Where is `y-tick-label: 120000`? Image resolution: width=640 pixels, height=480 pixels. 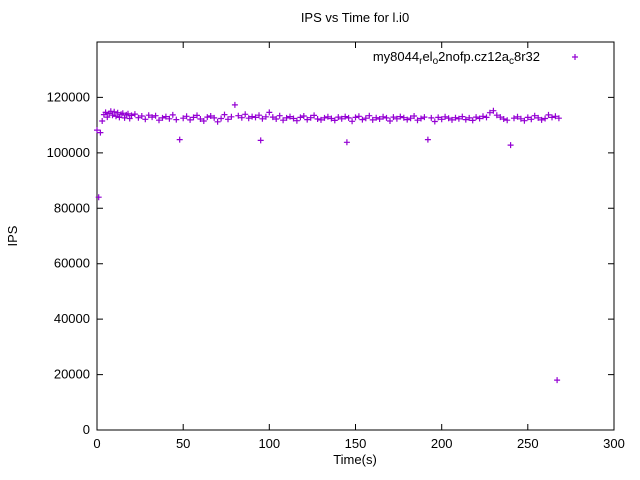
y-tick-label: 120000 is located at coordinates (68, 96).